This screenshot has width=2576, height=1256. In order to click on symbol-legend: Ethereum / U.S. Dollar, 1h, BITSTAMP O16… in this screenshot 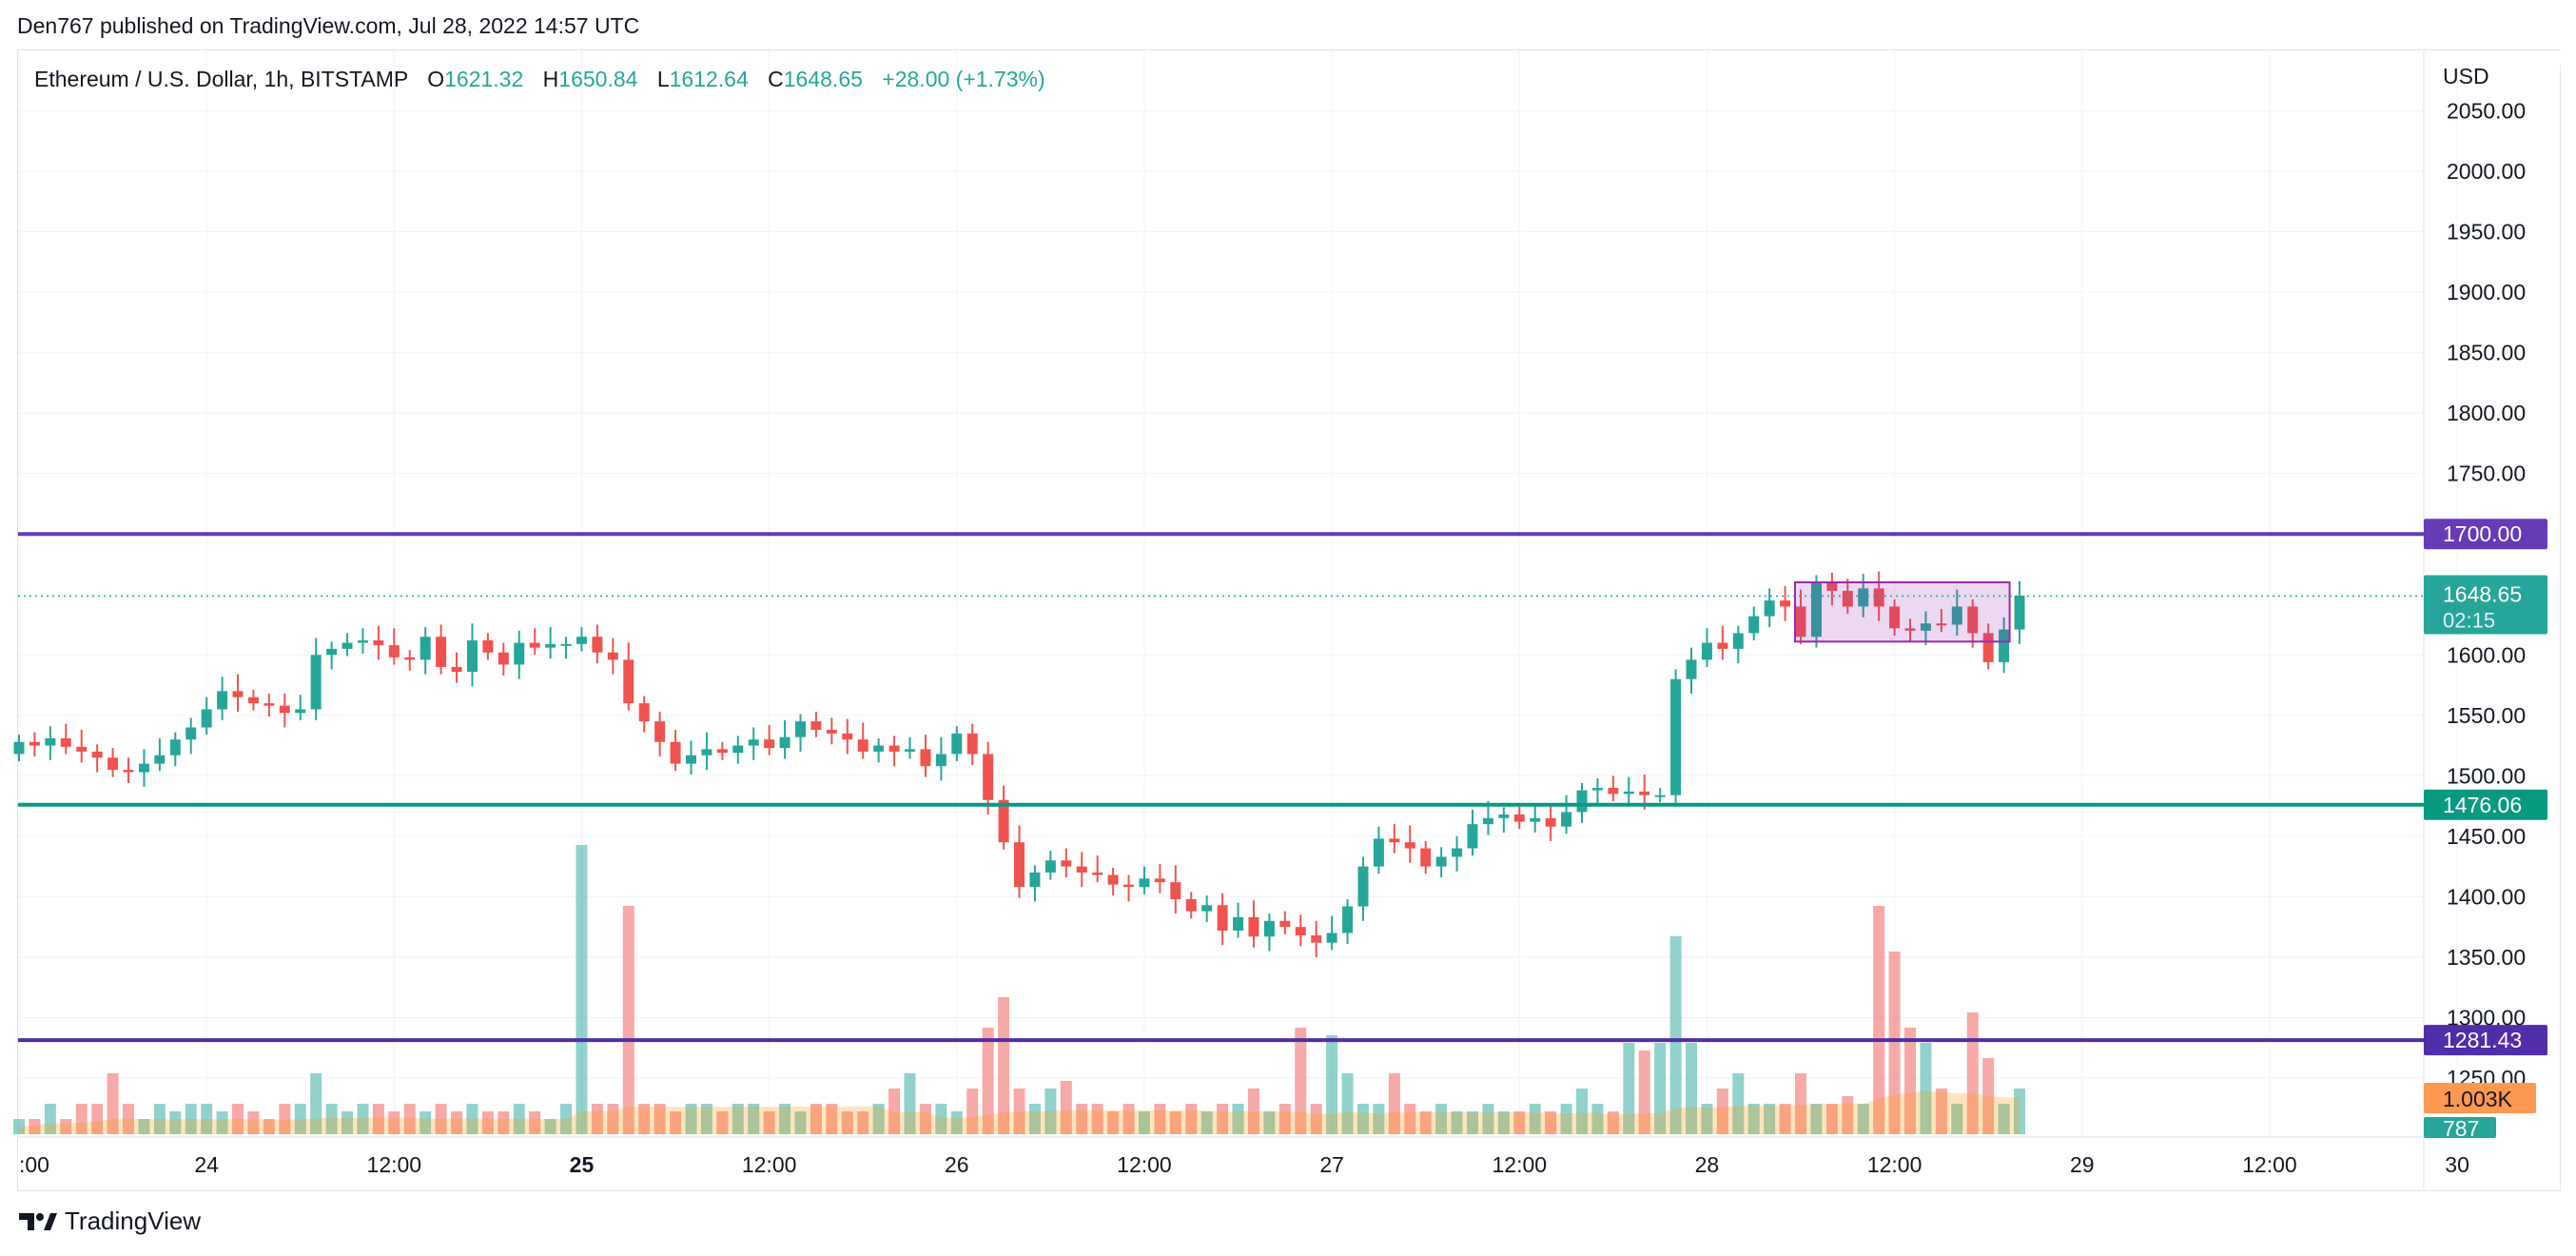, I will do `click(539, 79)`.